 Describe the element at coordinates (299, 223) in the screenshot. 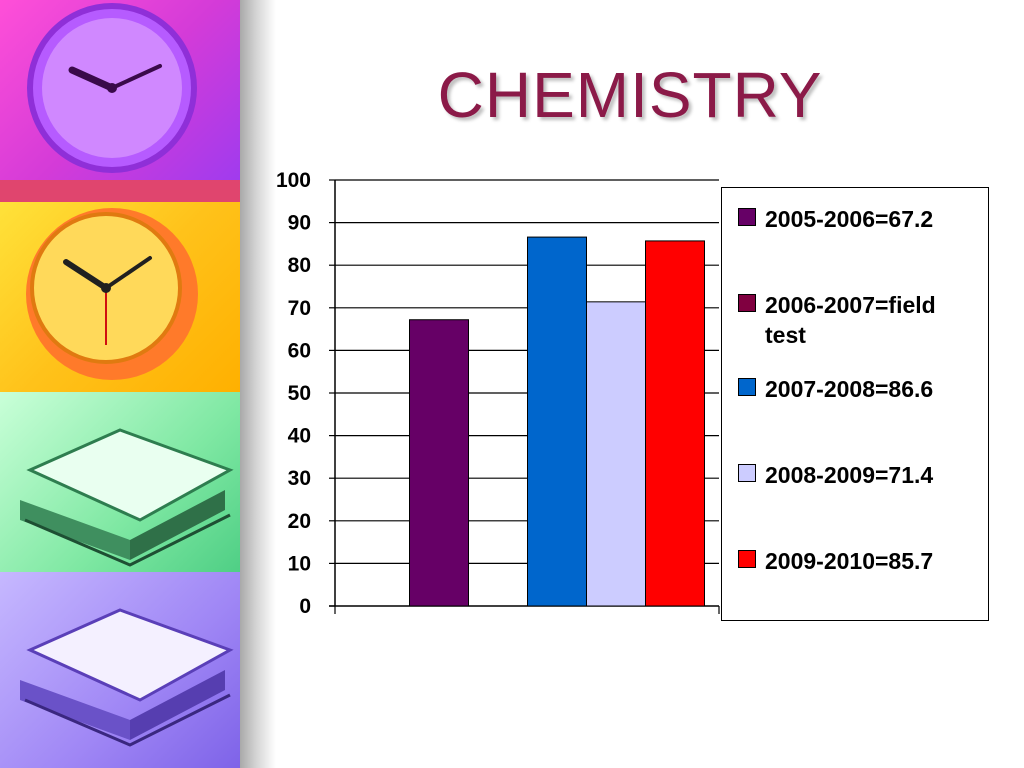

I see `y-tick-label: 90` at that location.